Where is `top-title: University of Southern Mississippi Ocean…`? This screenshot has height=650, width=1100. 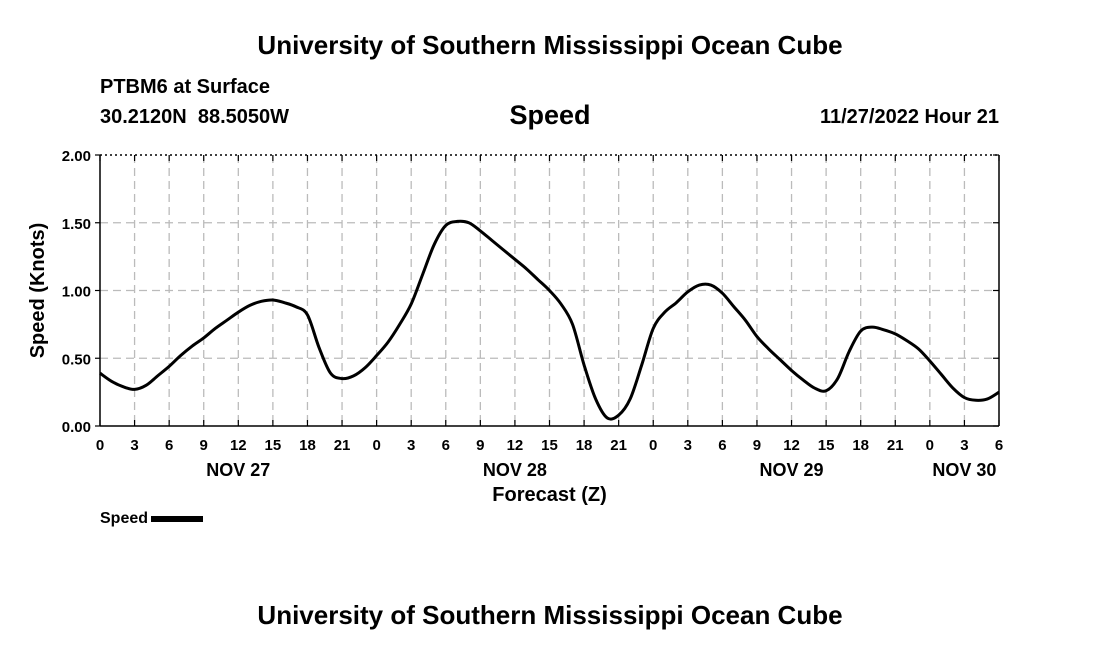 top-title: University of Southern Mississippi Ocean… is located at coordinates (550, 45).